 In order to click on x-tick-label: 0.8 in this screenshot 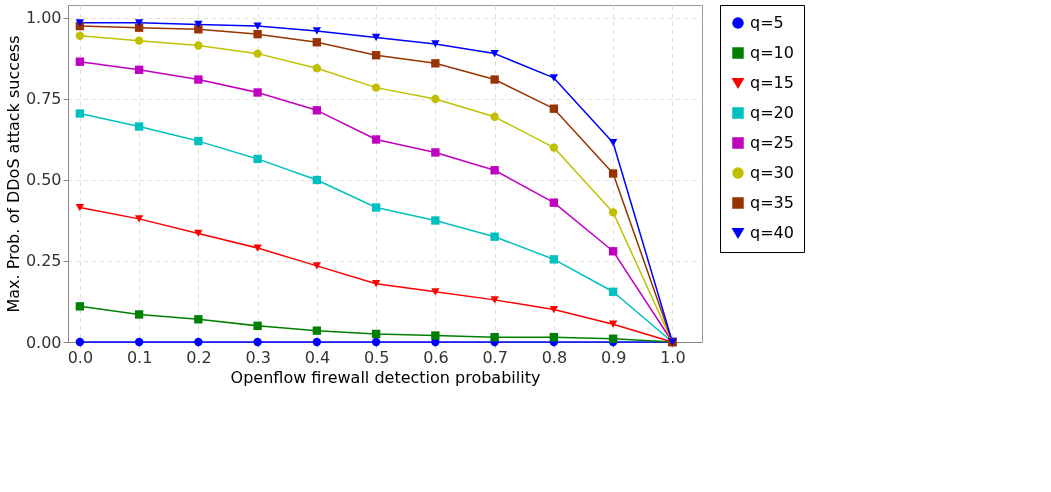, I will do `click(554, 357)`.